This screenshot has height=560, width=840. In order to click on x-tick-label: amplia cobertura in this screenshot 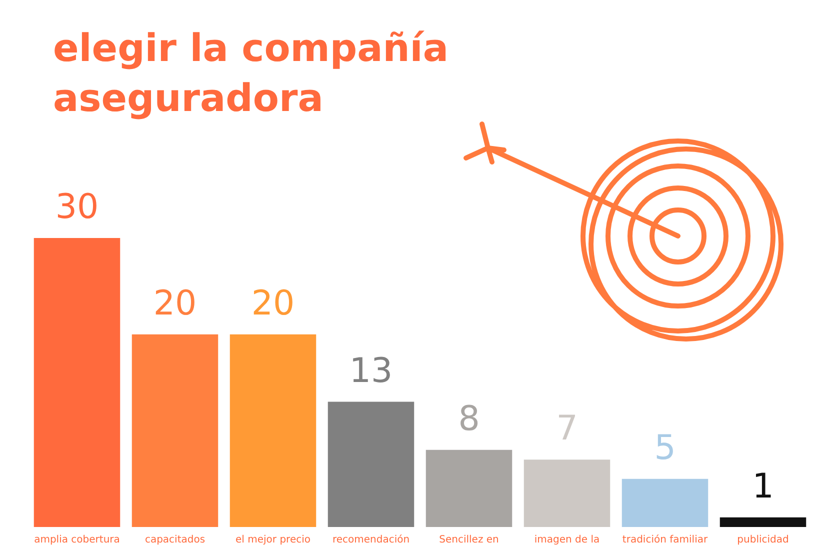, I will do `click(77, 540)`.